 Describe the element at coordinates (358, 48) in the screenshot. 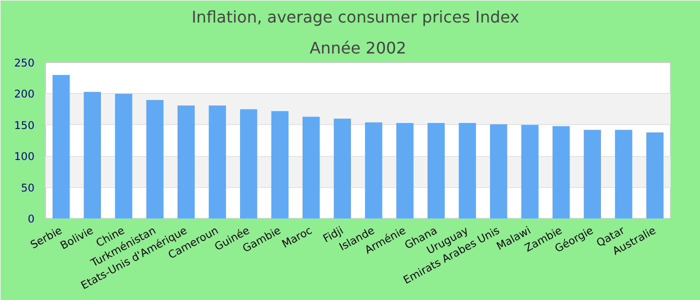

I see `chart-subtitle: Année 2002` at that location.